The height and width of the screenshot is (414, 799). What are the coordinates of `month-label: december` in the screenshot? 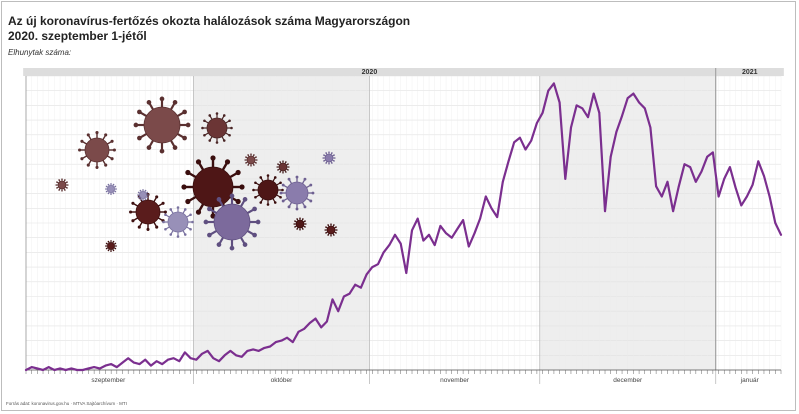 It's located at (628, 380).